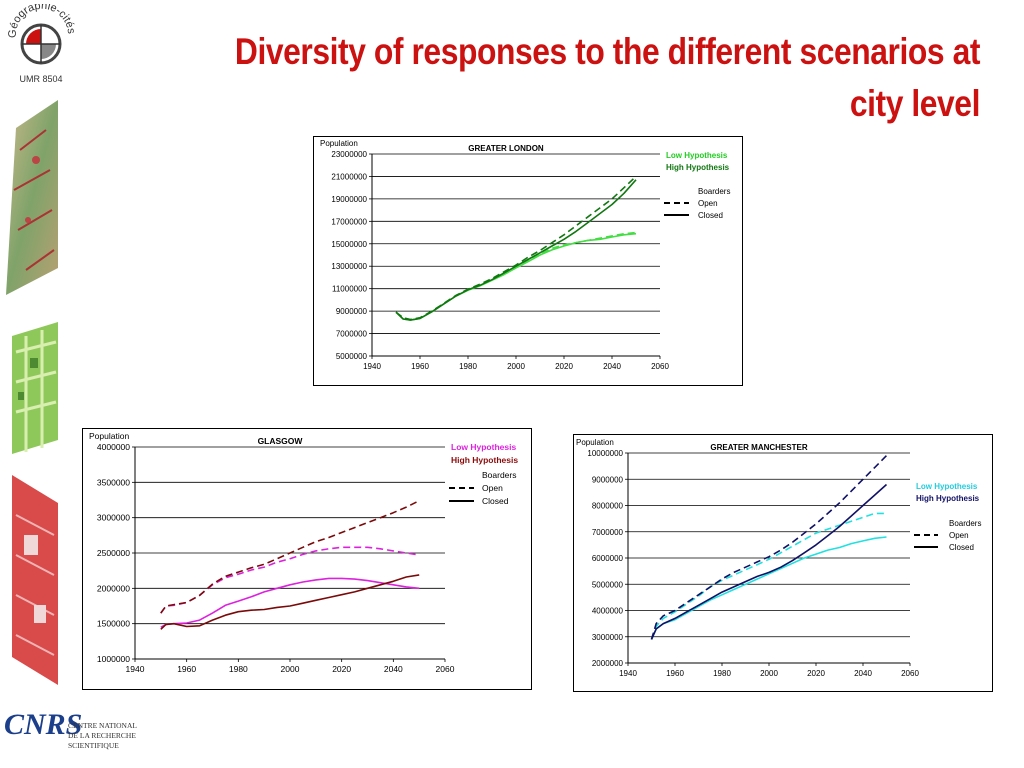  What do you see at coordinates (349, 221) in the screenshot?
I see `y-tick-label: 17000000` at bounding box center [349, 221].